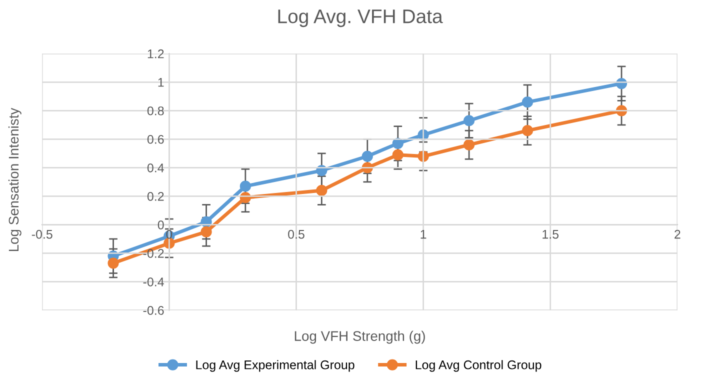  Describe the element at coordinates (677, 234) in the screenshot. I see `x-tick-label: 2` at that location.